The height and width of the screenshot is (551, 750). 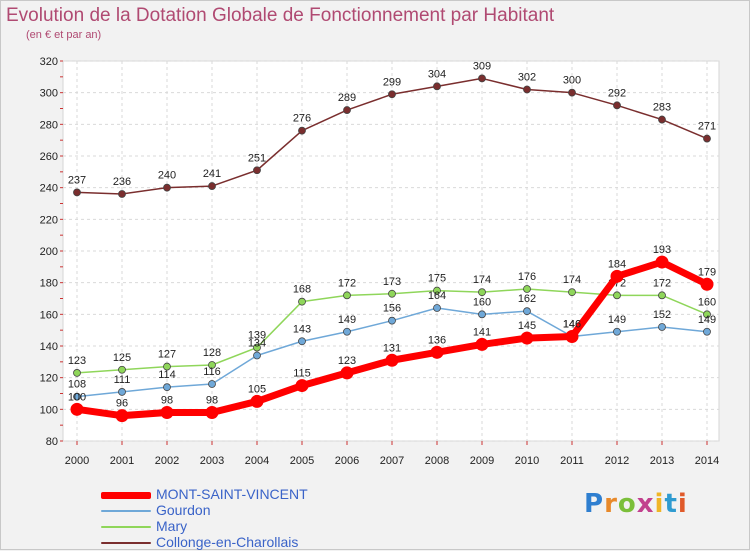 I want to click on data-label: 145, so click(x=527, y=326).